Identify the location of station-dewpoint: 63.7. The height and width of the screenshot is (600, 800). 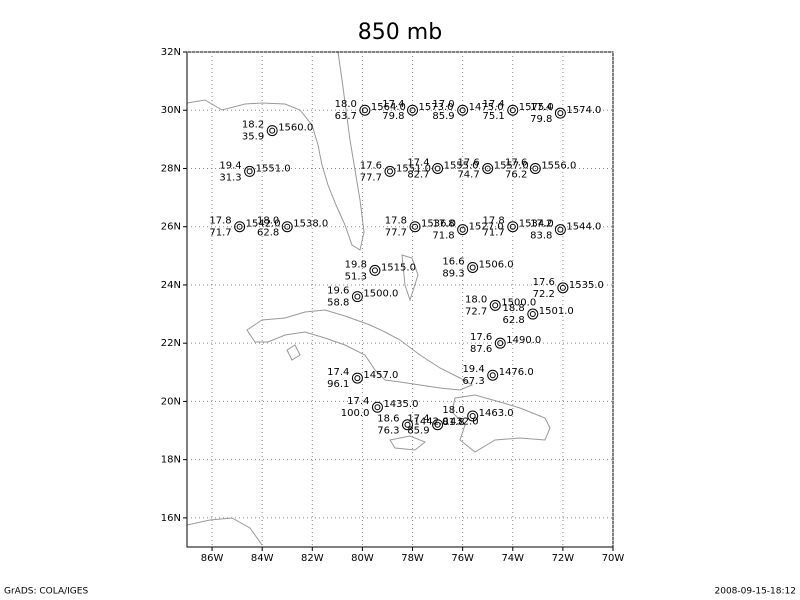
(346, 116).